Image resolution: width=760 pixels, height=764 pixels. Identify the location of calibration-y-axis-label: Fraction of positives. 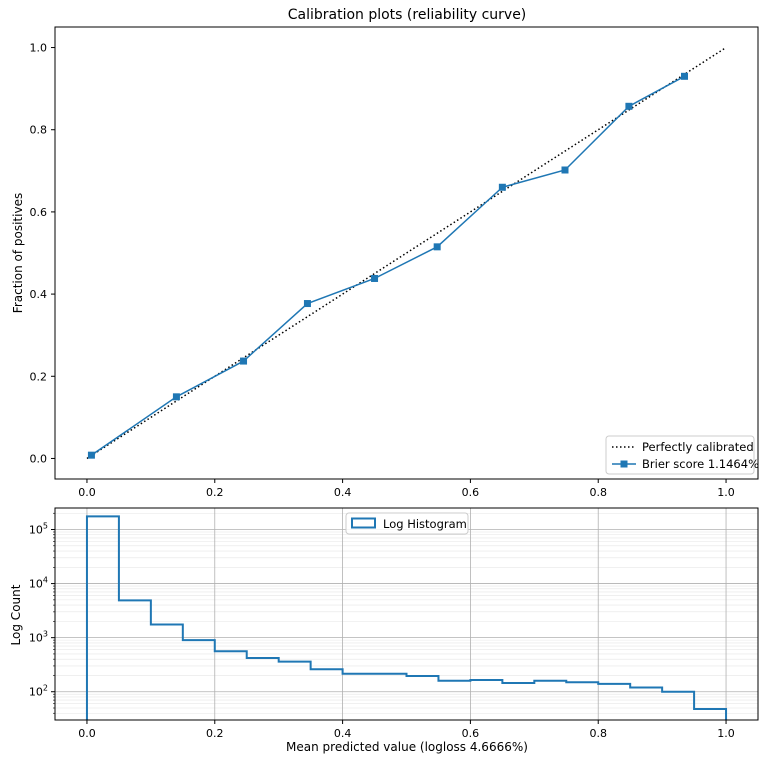
(18, 253).